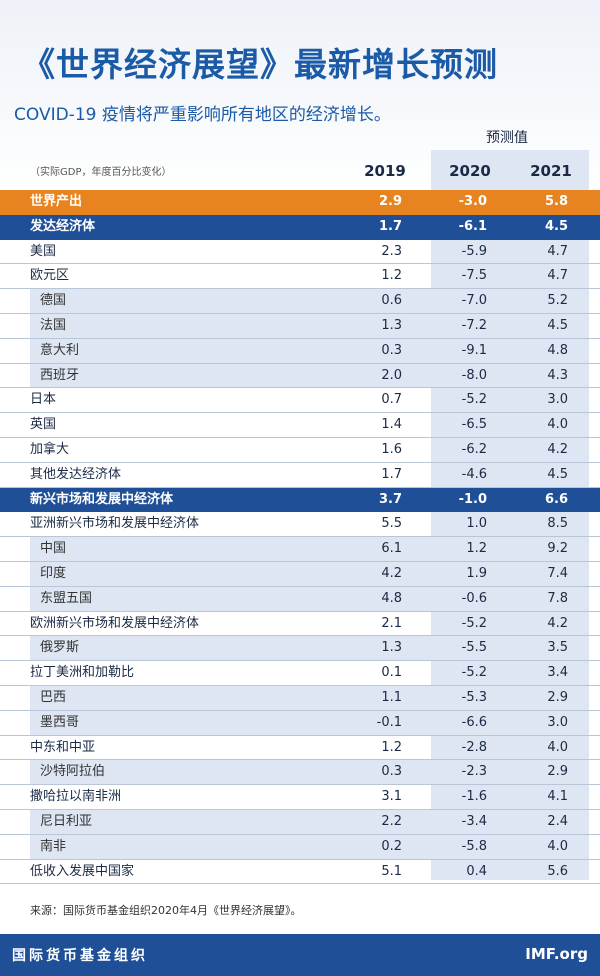  Describe the element at coordinates (66, 598) in the screenshot. I see `row-label: 东盟五国` at that location.